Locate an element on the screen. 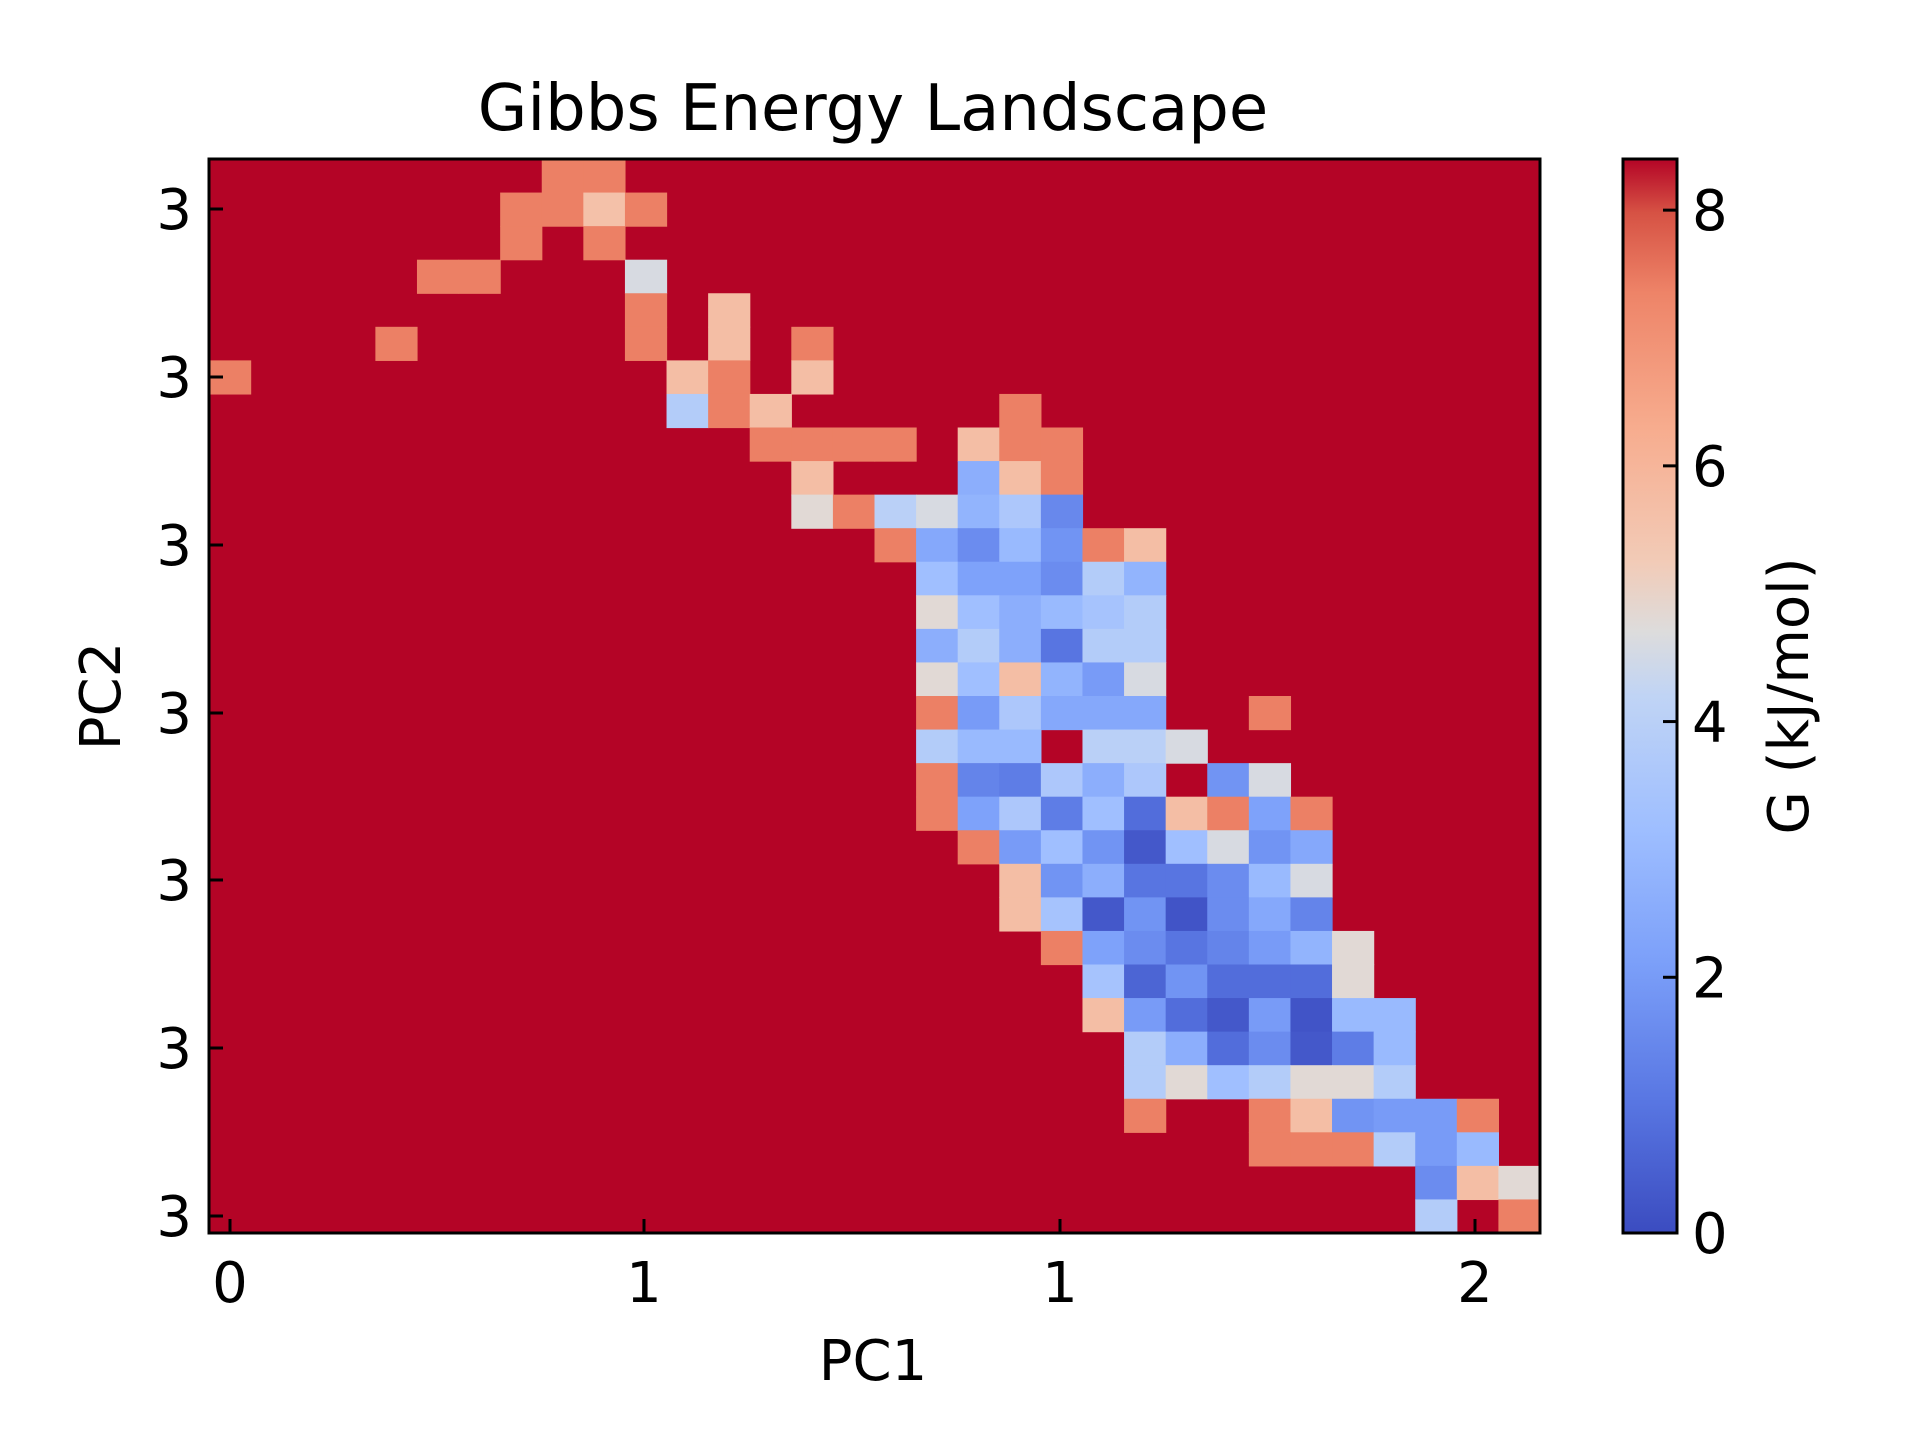 The height and width of the screenshot is (1440, 1920). colorbar-frame is located at coordinates (1650, 696).